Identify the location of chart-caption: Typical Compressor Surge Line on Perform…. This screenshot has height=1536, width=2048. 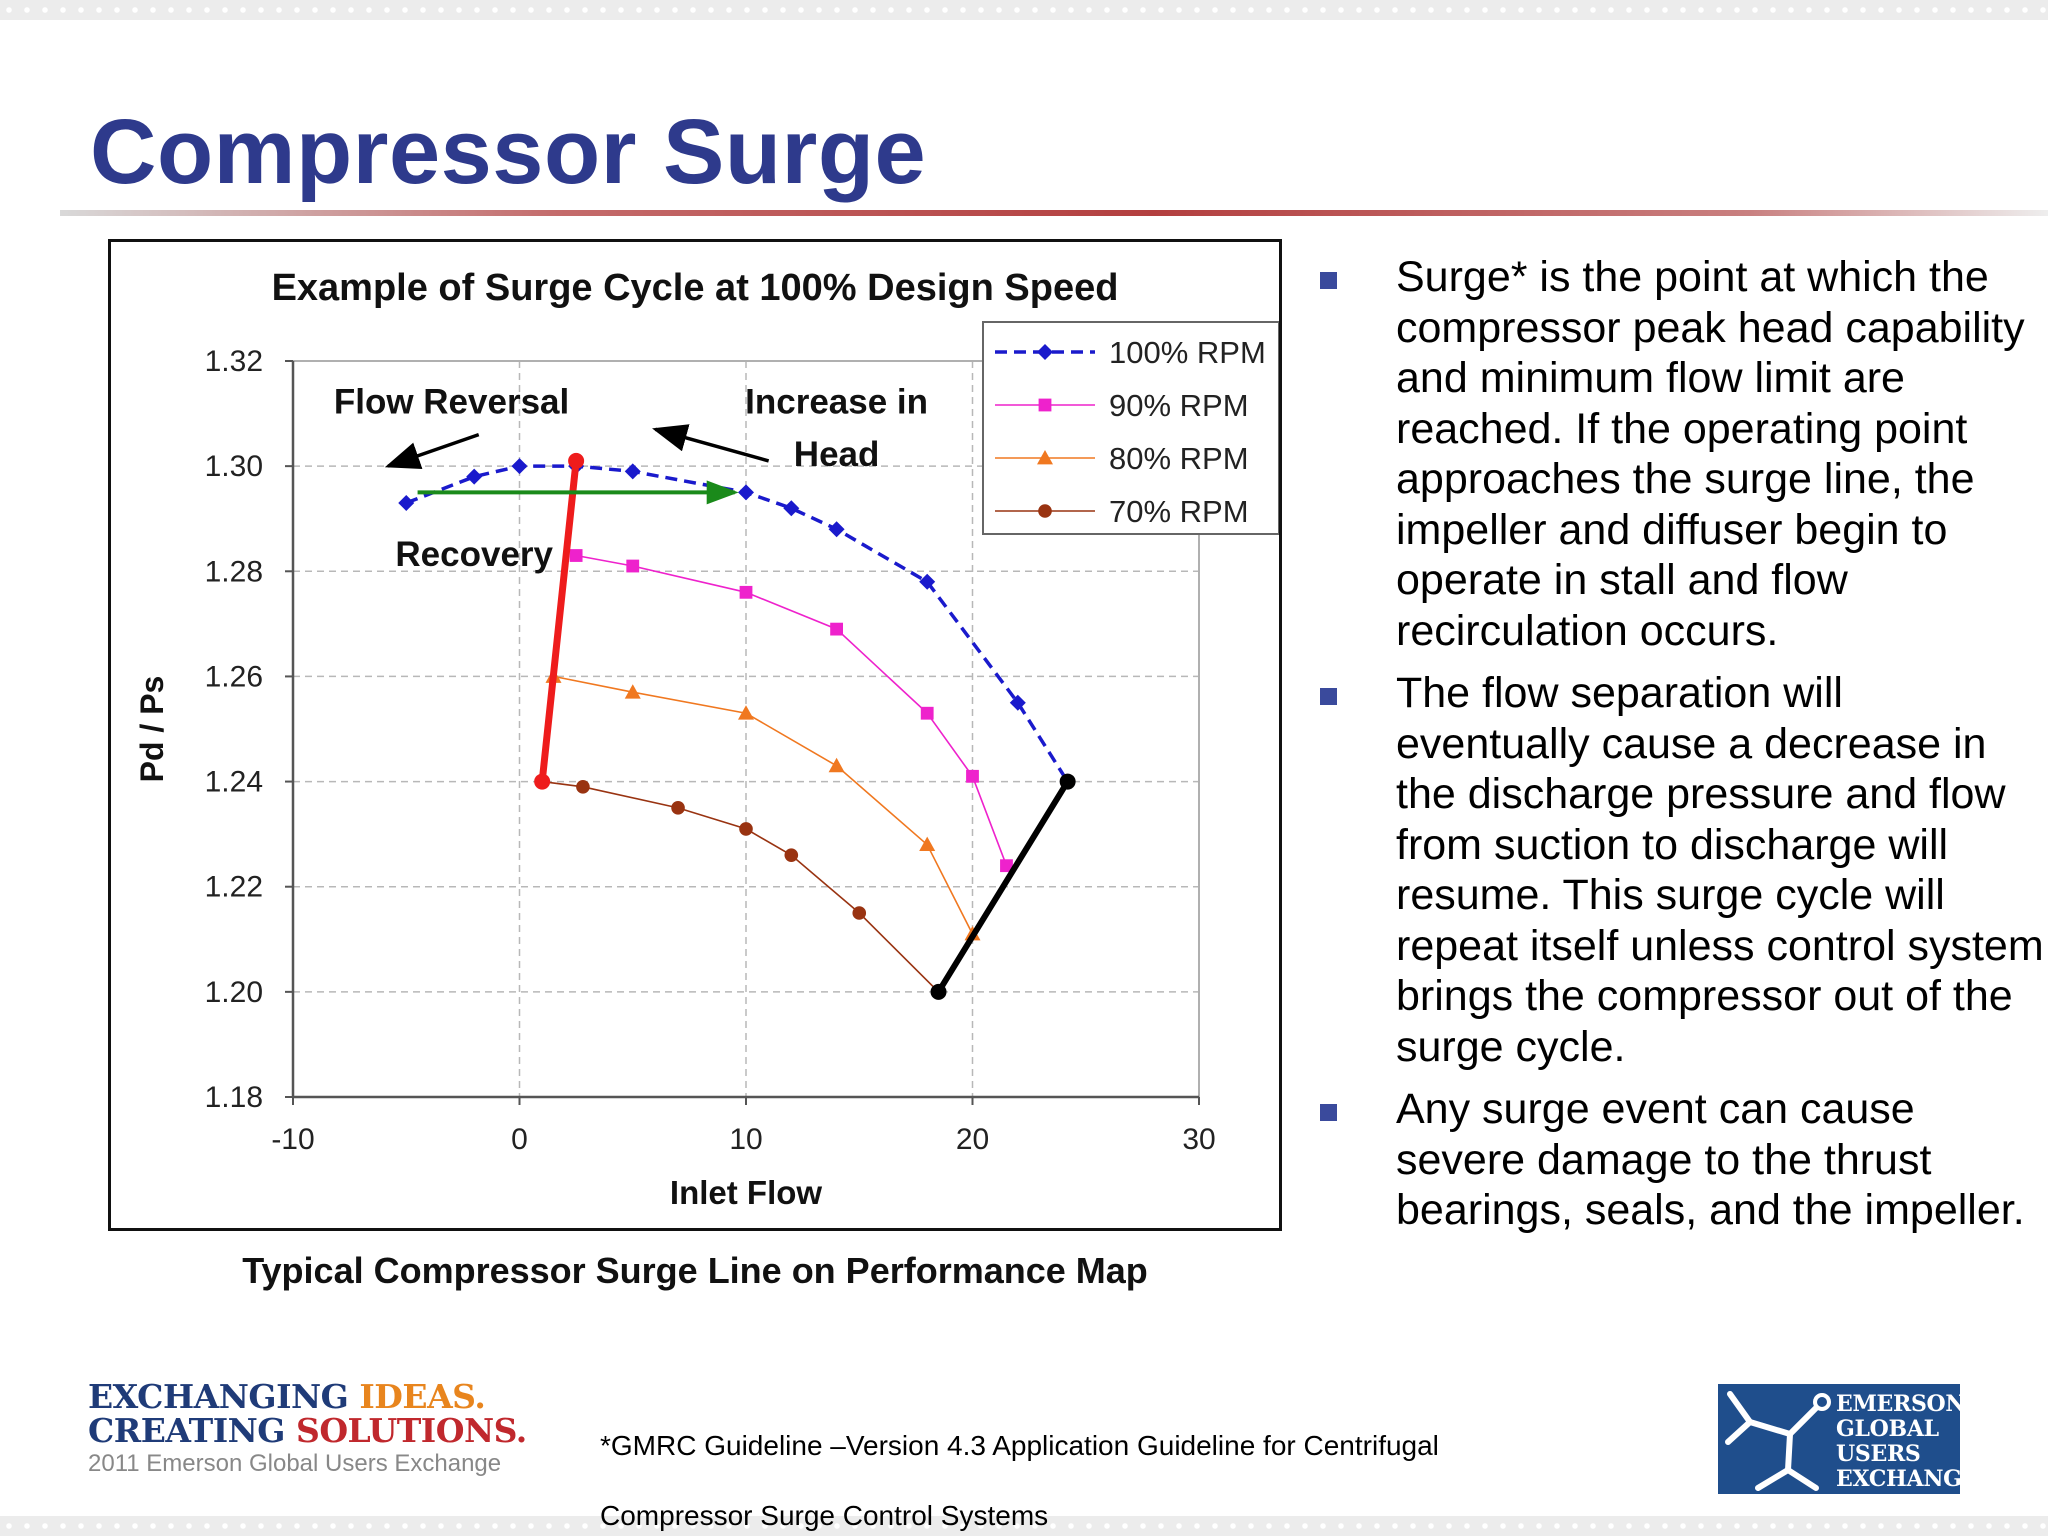
(695, 1270).